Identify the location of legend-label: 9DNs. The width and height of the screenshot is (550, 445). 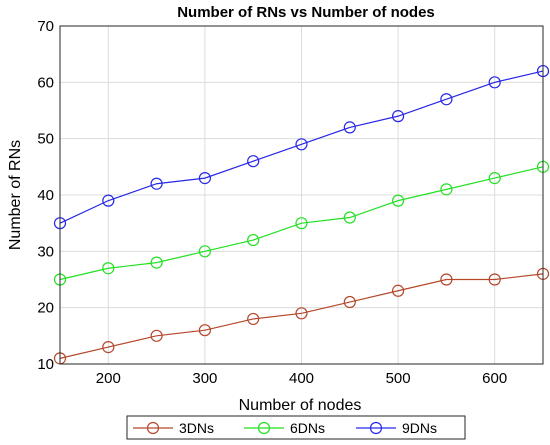
(419, 428).